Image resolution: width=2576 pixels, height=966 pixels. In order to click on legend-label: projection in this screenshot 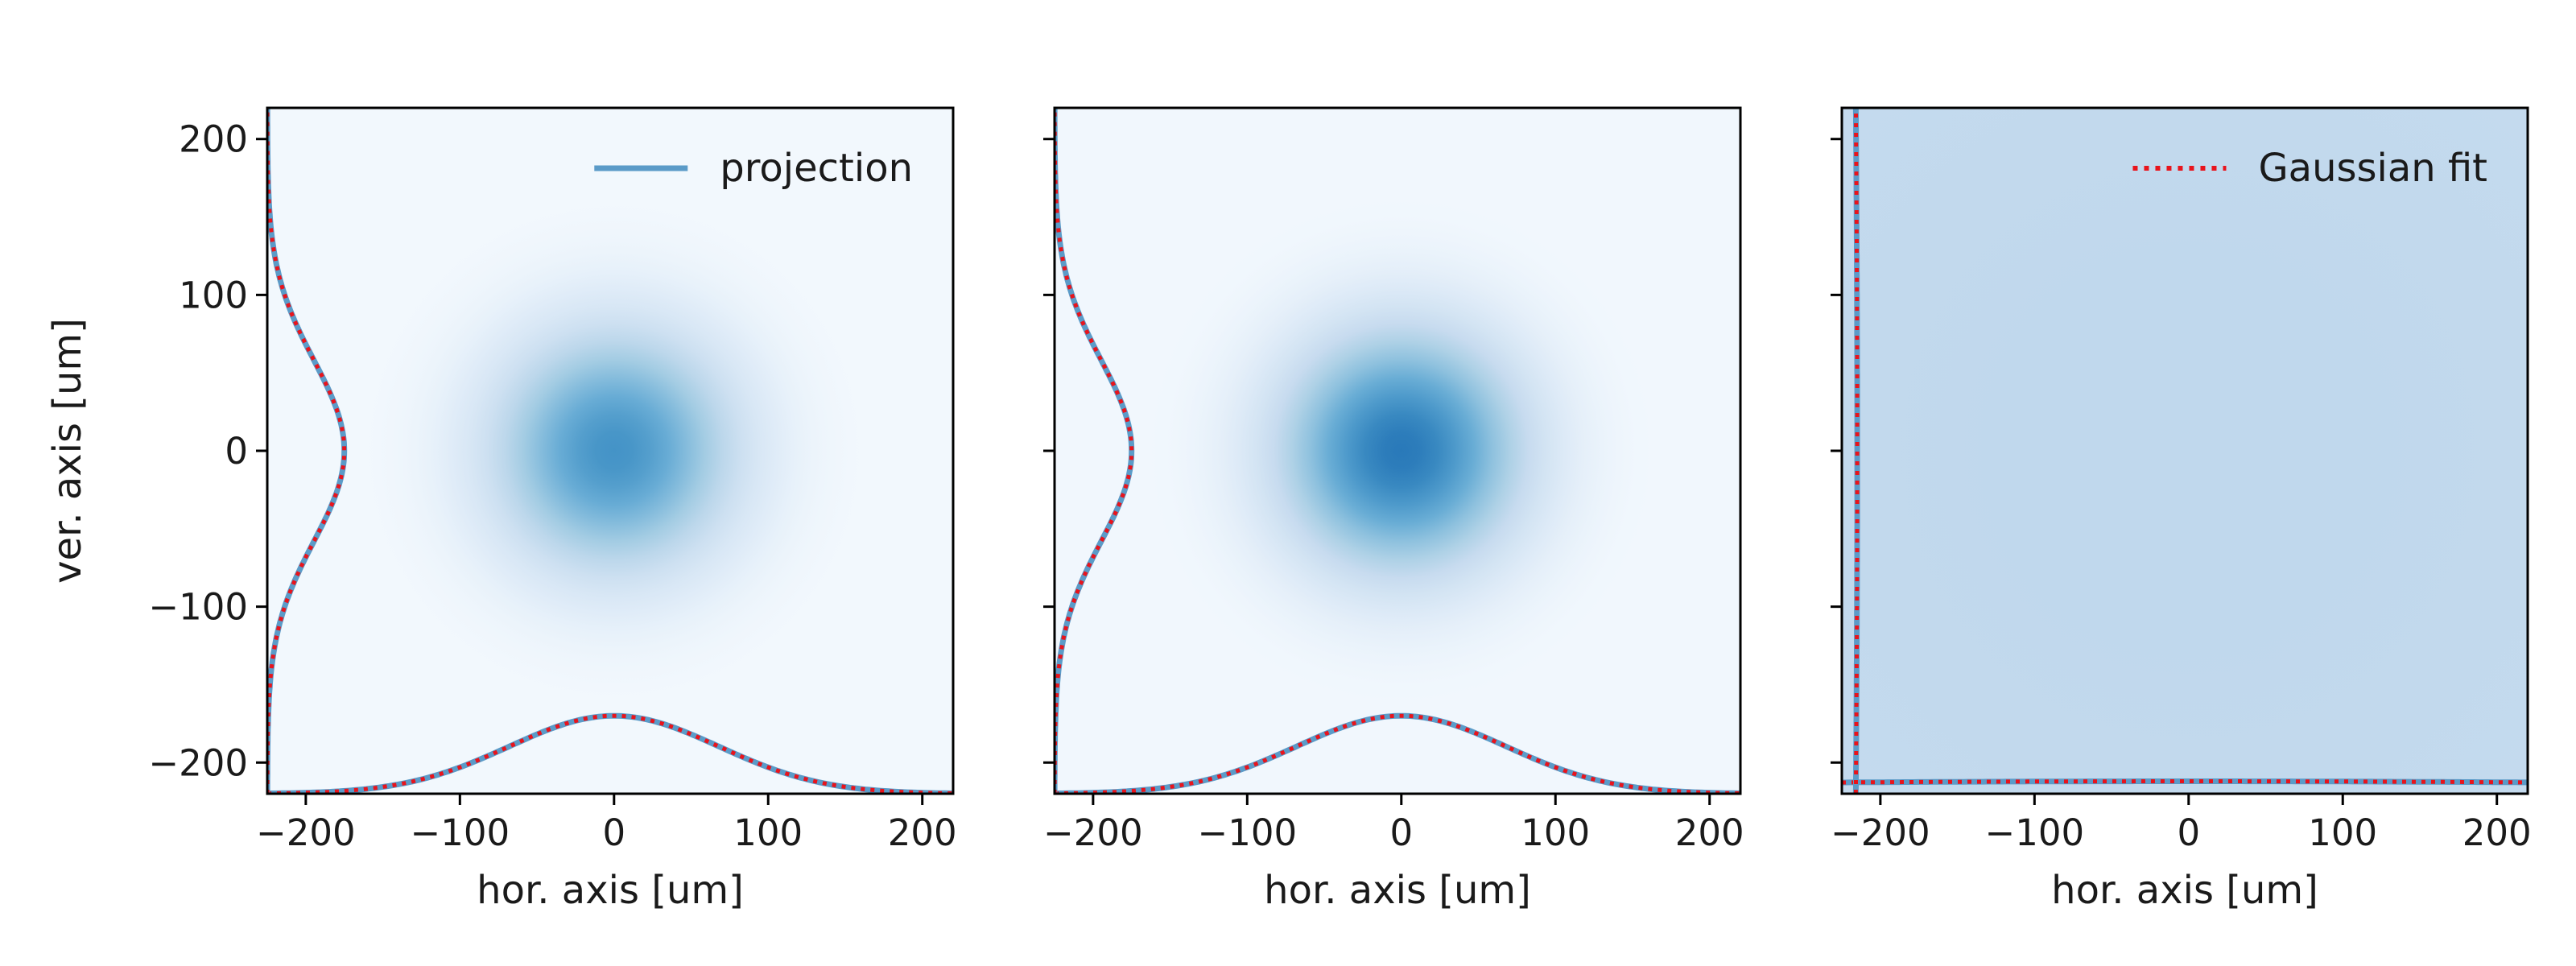, I will do `click(816, 168)`.